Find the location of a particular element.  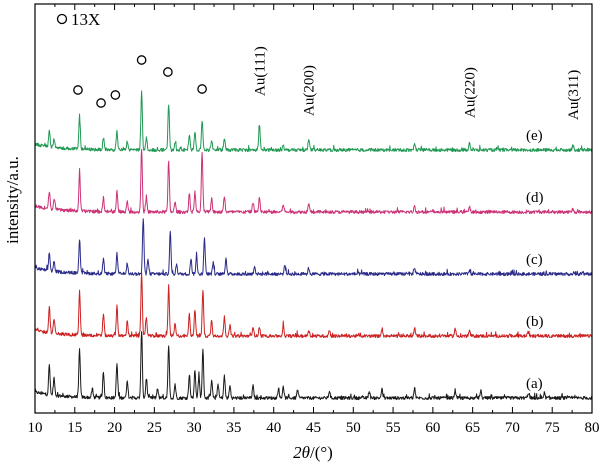

au-peak-label: Au(111) is located at coordinates (260, 71).